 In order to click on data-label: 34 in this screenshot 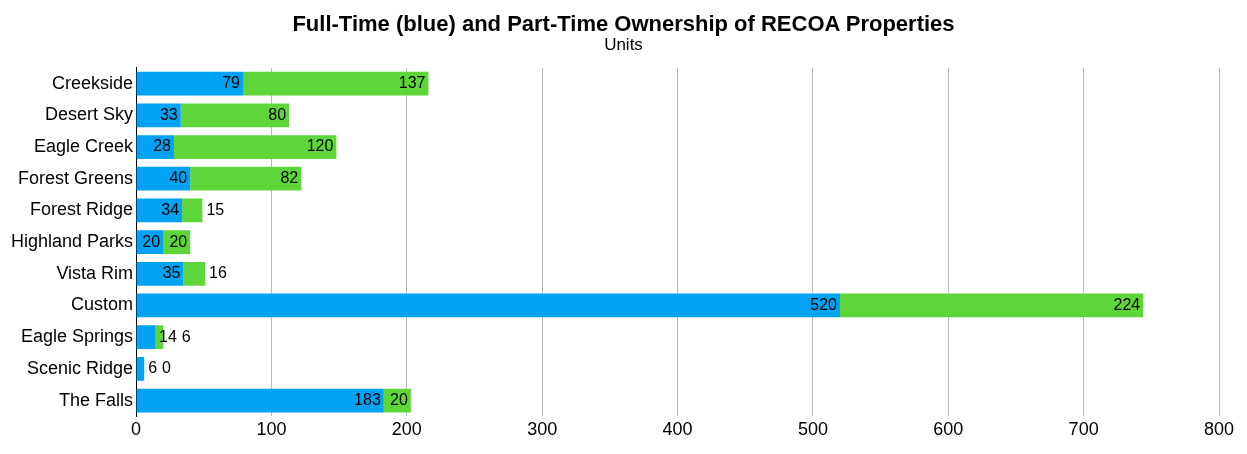, I will do `click(170, 209)`.